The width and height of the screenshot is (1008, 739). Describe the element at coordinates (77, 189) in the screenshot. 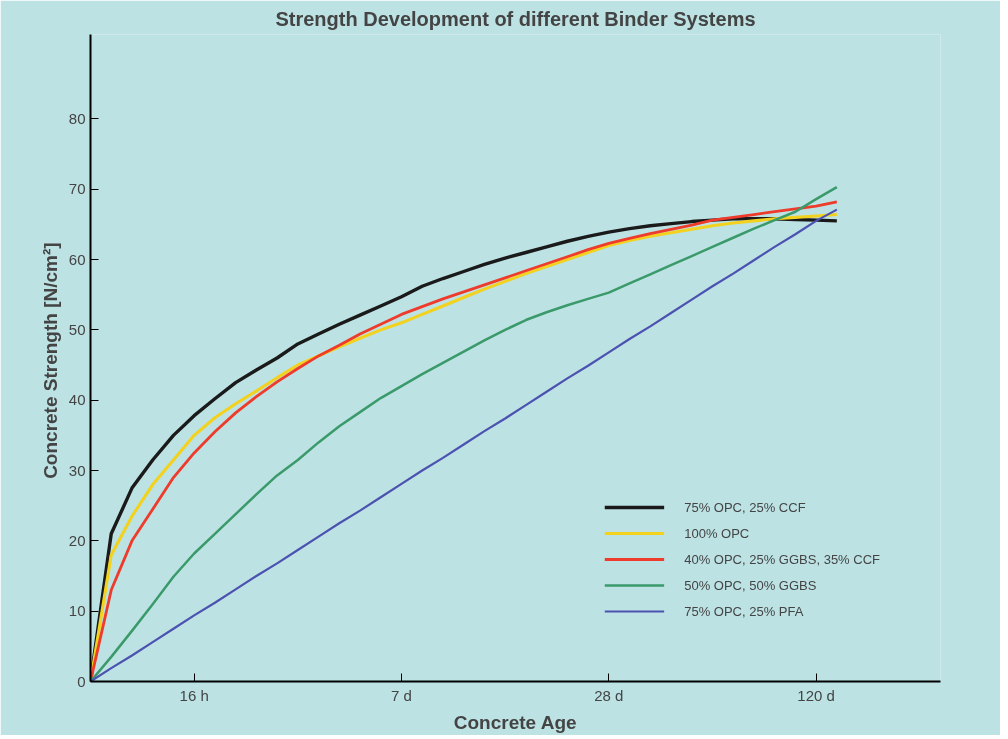

I see `y-tick-label: 70` at that location.